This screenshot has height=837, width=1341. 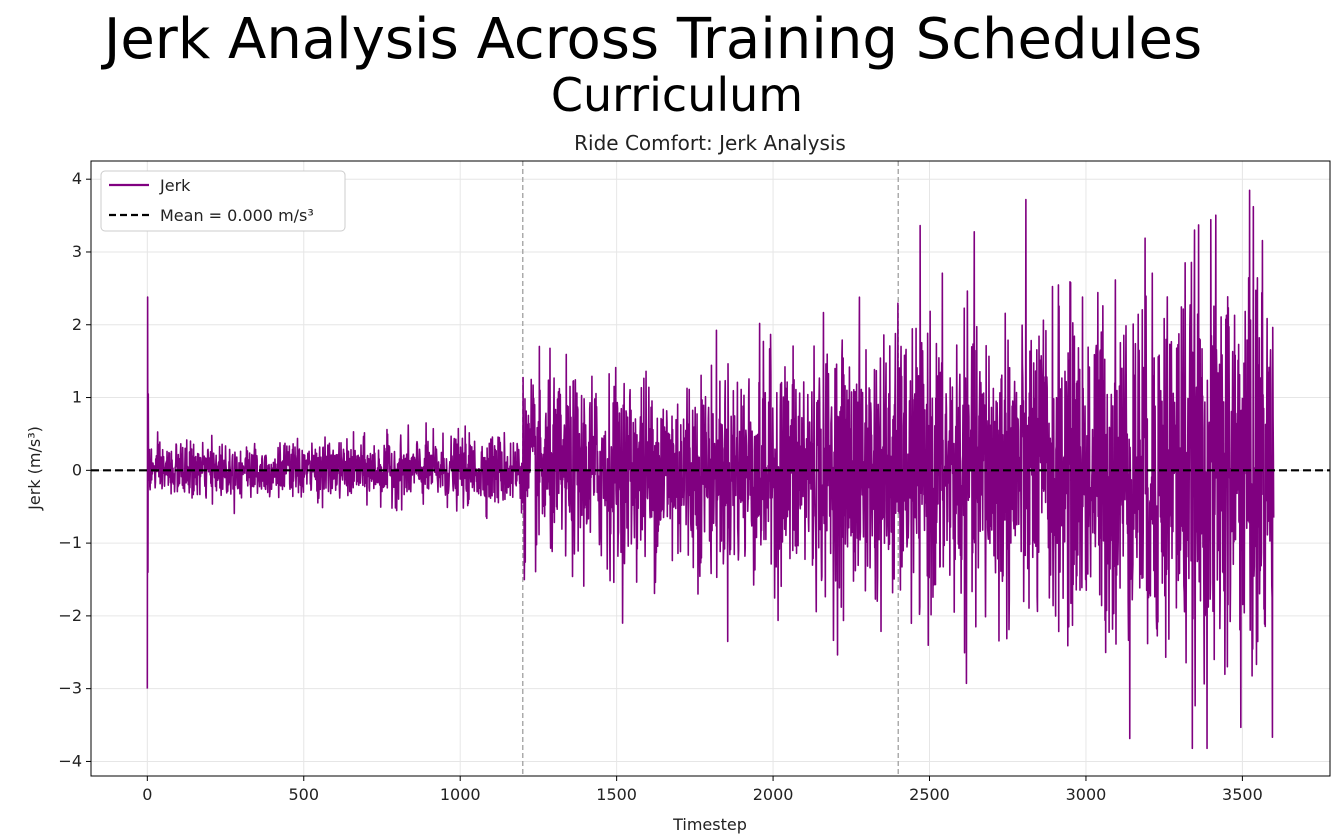 What do you see at coordinates (773, 794) in the screenshot?
I see `x-tick-label-4: 2000` at bounding box center [773, 794].